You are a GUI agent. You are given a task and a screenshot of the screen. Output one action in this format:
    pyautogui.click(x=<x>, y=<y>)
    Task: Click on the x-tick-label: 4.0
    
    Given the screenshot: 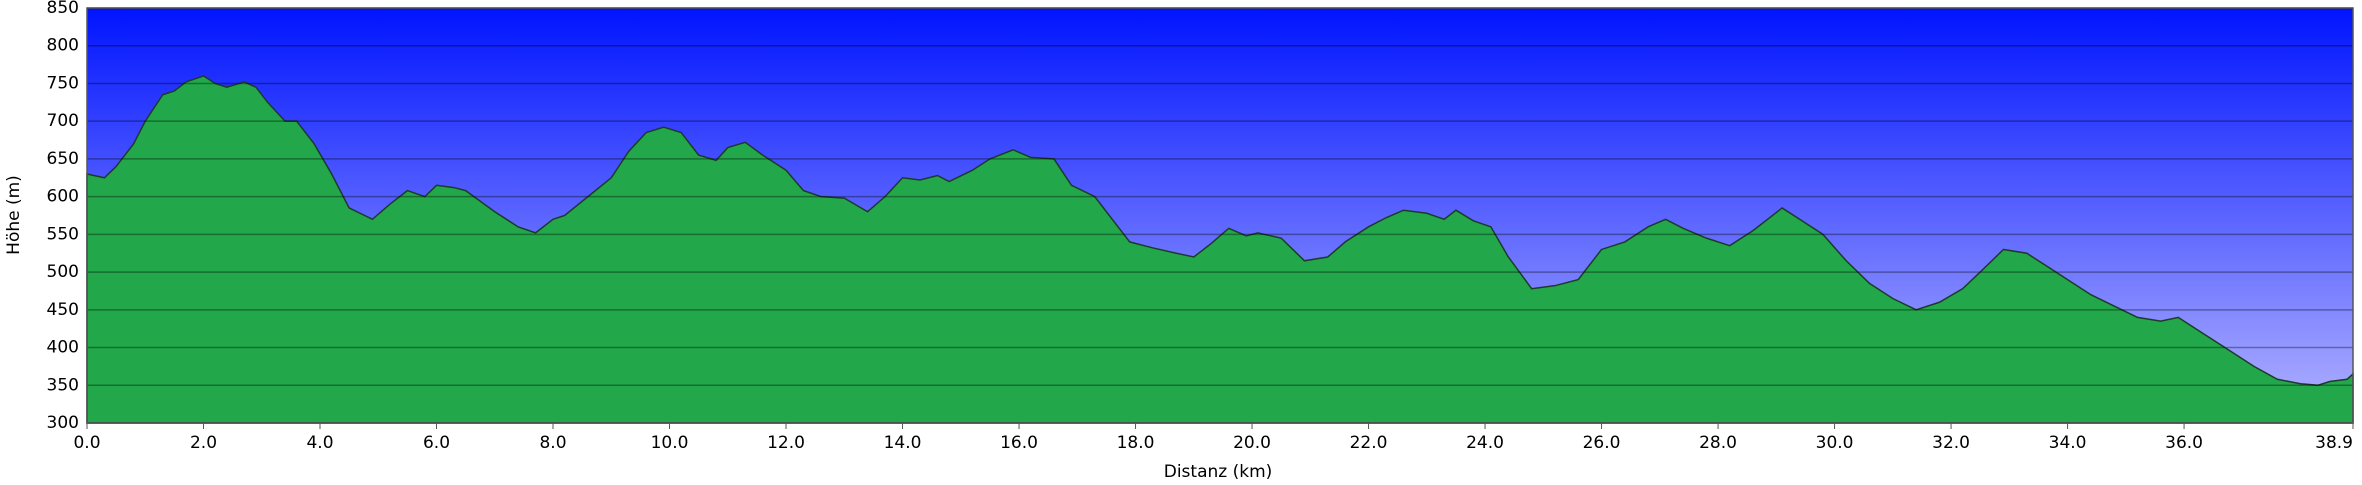 What is the action you would take?
    pyautogui.click(x=319, y=443)
    